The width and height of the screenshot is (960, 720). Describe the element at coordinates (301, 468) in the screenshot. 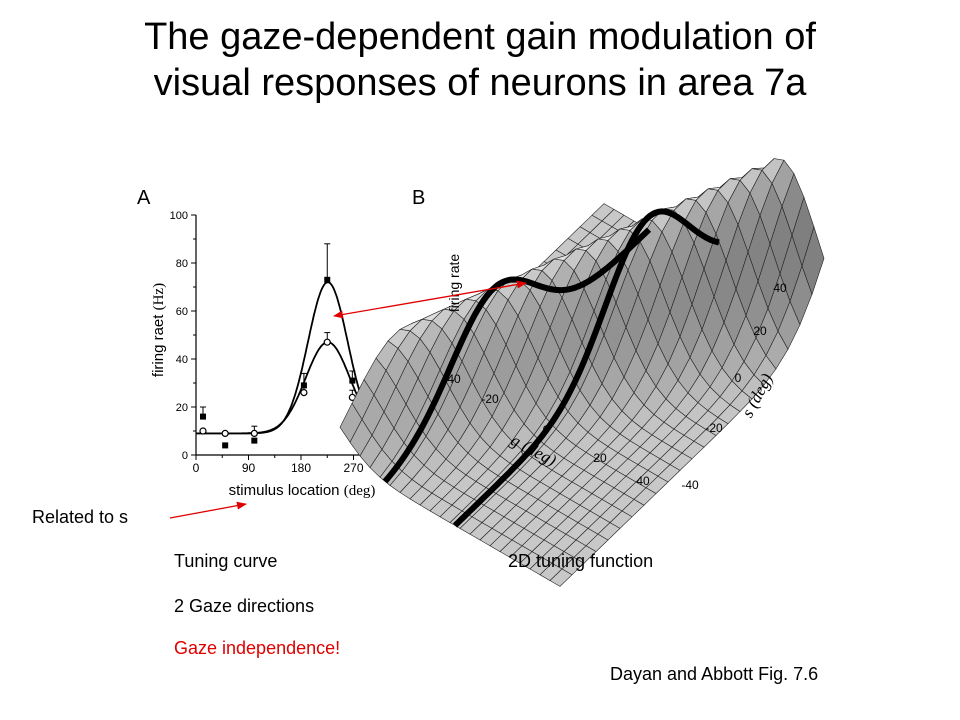

I see `x-tick-label: 180` at that location.